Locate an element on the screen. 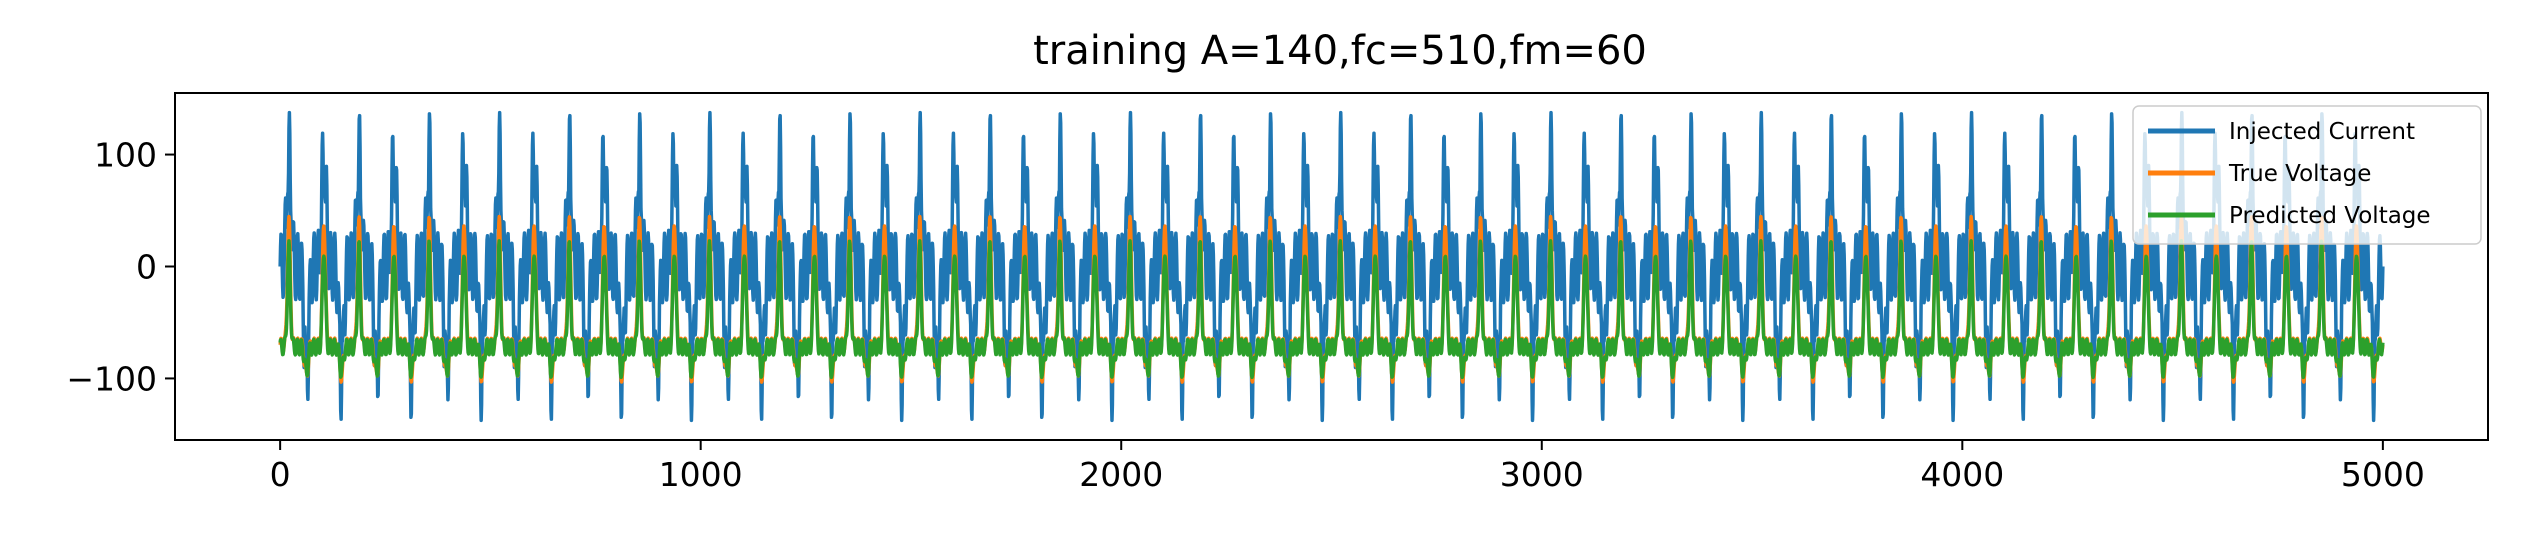 This screenshot has width=2528, height=540. x-tick-label: 3000 is located at coordinates (1542, 474).